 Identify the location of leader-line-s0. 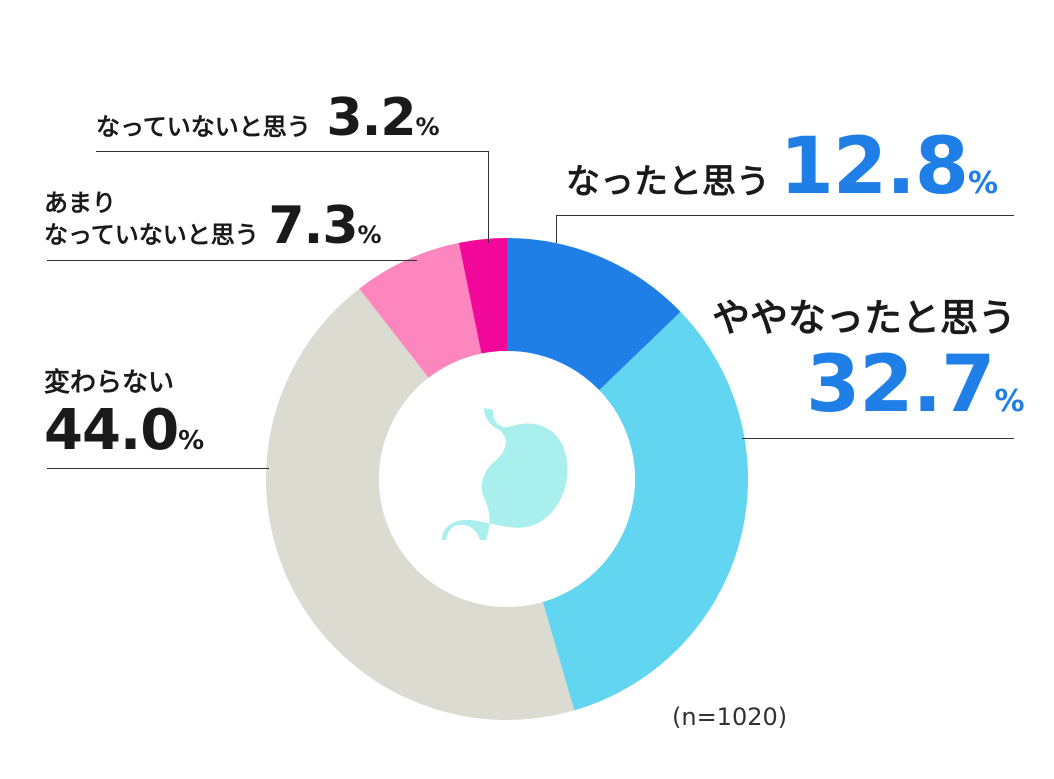
(785, 215).